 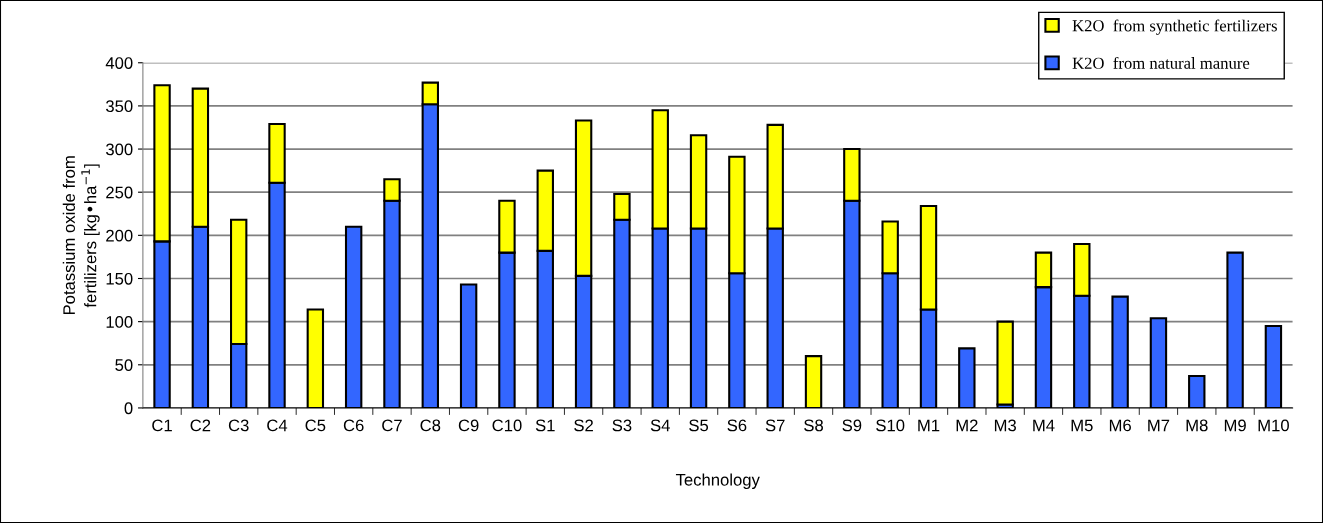 I want to click on y-tick-label: 250, so click(x=119, y=192).